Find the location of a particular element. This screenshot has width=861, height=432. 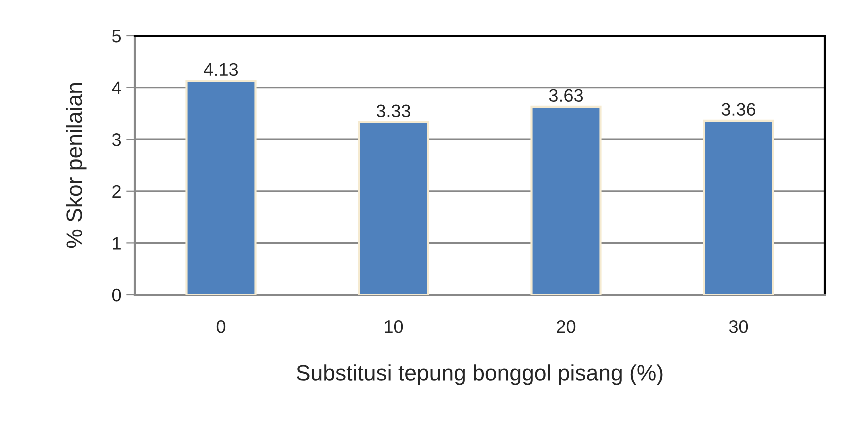

data-label: 3.33 is located at coordinates (393, 111).